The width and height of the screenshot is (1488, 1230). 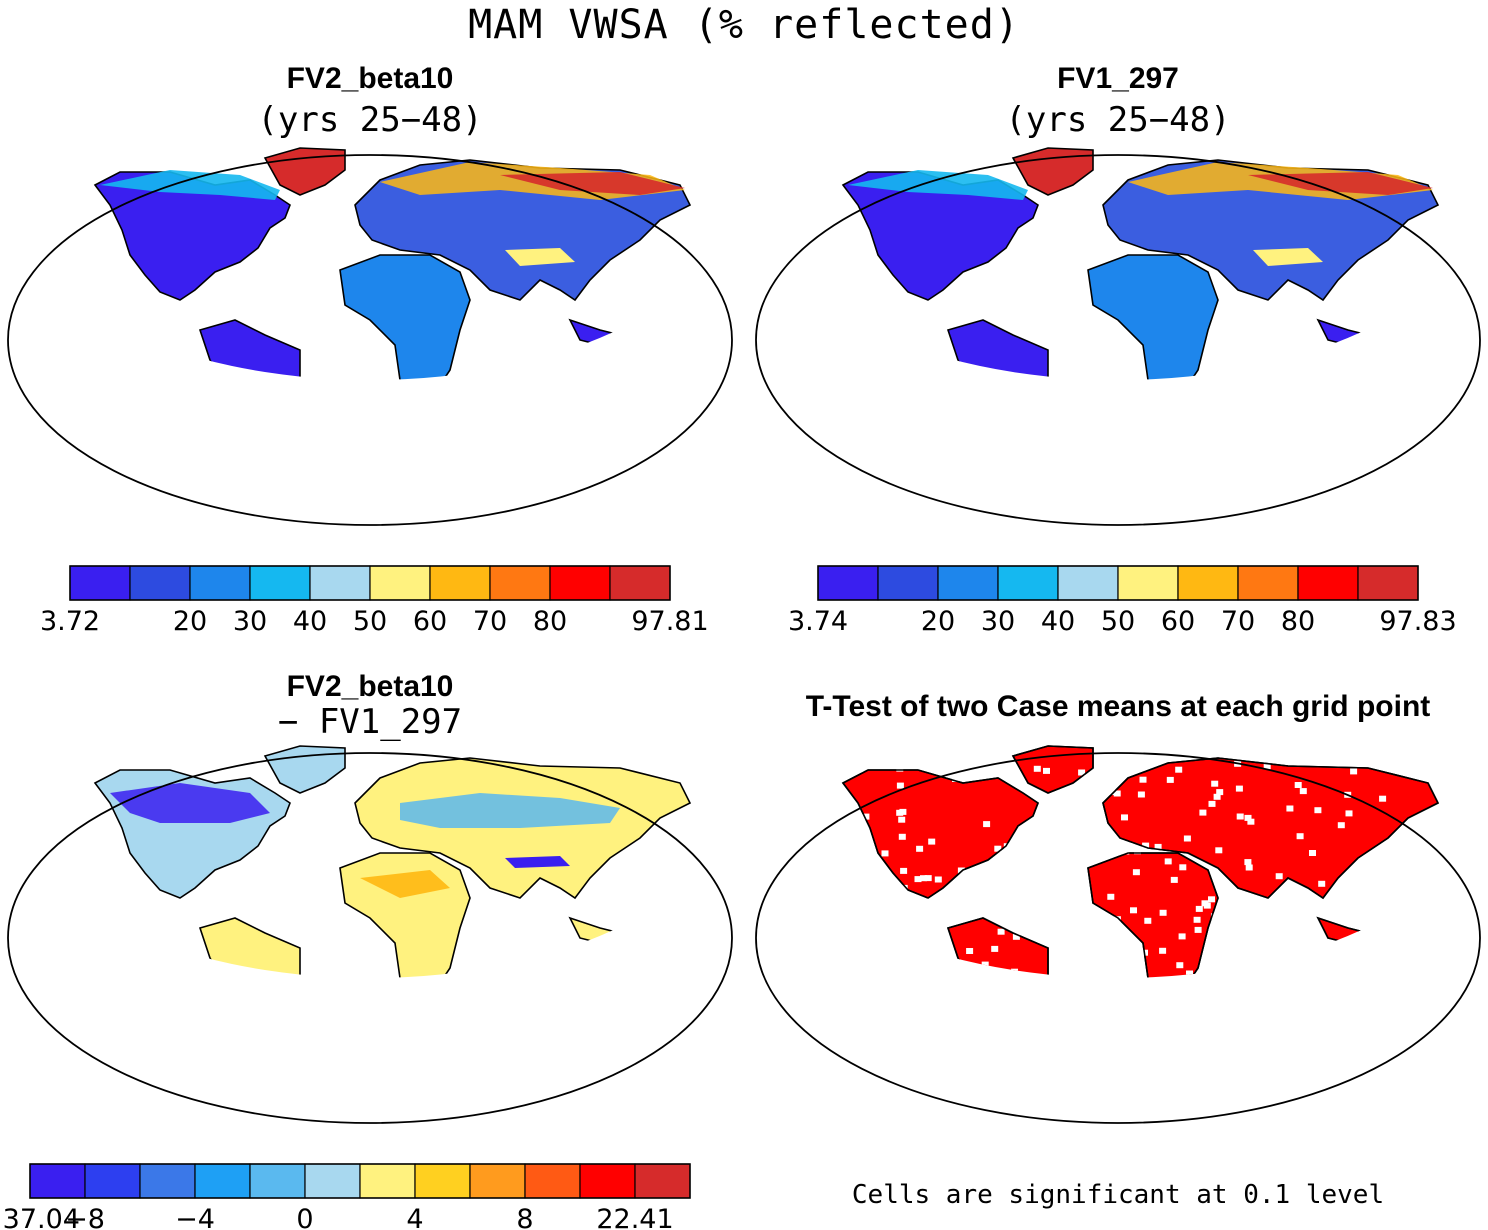 I want to click on panel2-title: FV1_297, so click(x=1118, y=78).